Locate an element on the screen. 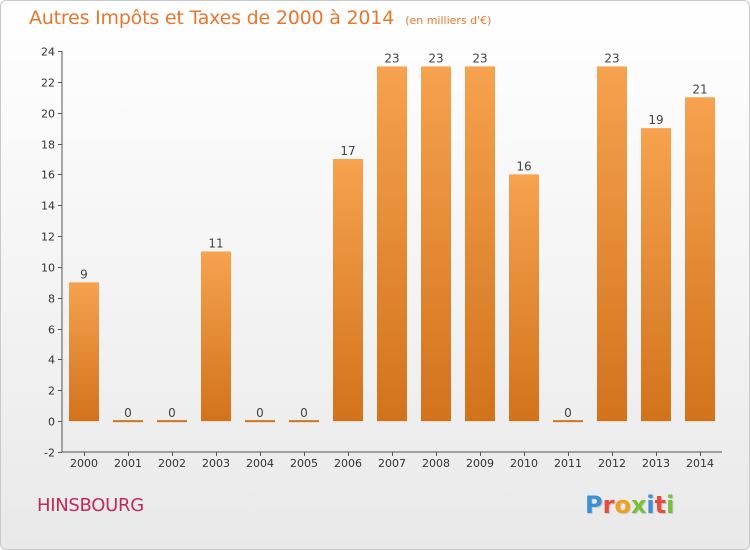 This screenshot has width=750, height=550. x-tick-label: 2010 is located at coordinates (524, 463).